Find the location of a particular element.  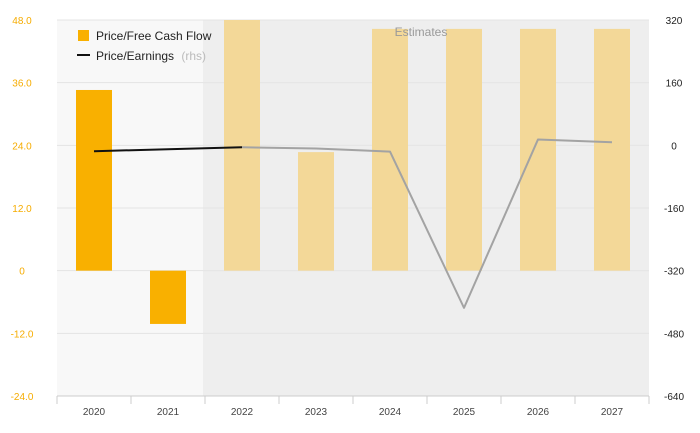

bar-2026 is located at coordinates (538, 149).